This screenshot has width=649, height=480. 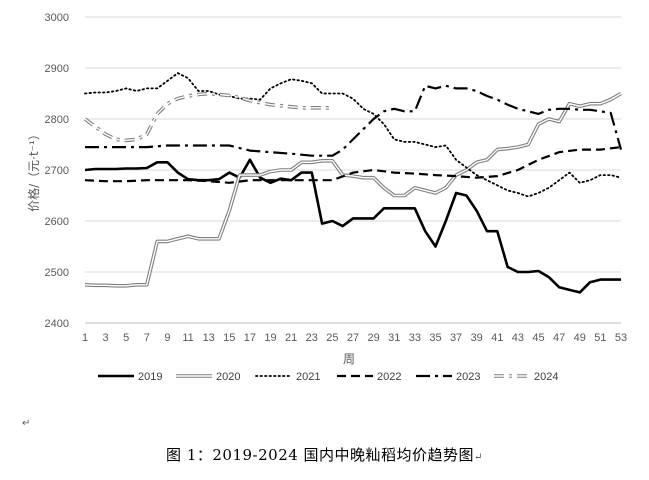 What do you see at coordinates (312, 338) in the screenshot?
I see `x-tick-label: 23` at bounding box center [312, 338].